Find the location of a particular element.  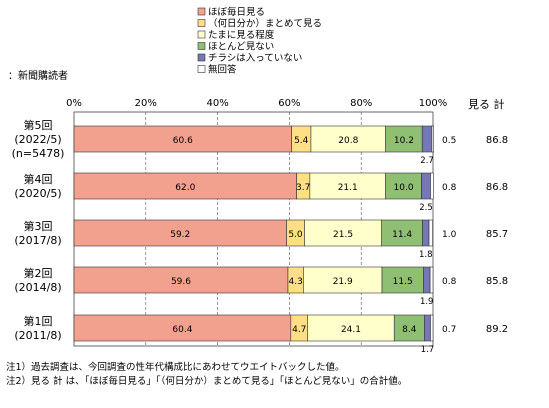

category-label: (2014/8) is located at coordinates (37, 287).